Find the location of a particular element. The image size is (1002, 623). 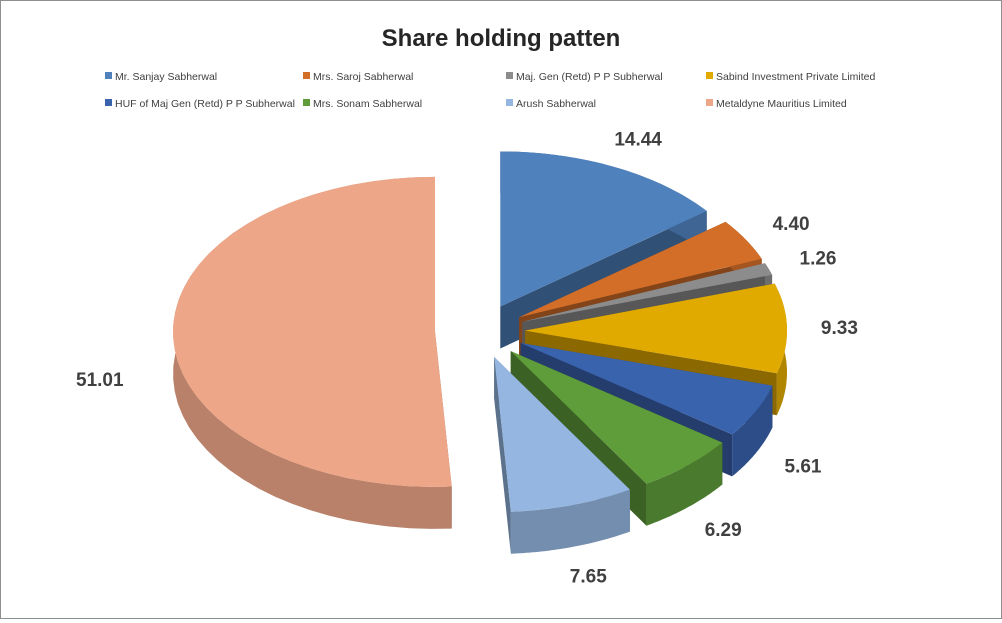

data-label-mrs-saroj-sabherwal: 4.40 is located at coordinates (791, 224).